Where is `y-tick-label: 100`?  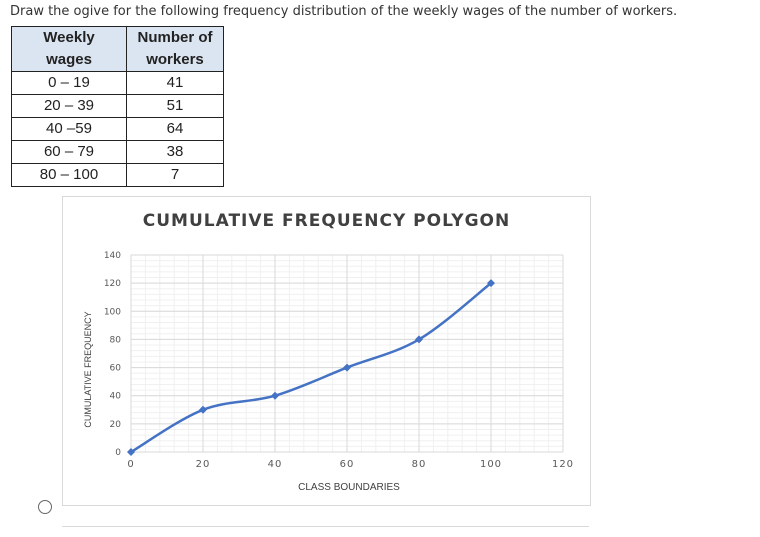
y-tick-label: 100 is located at coordinates (112, 312).